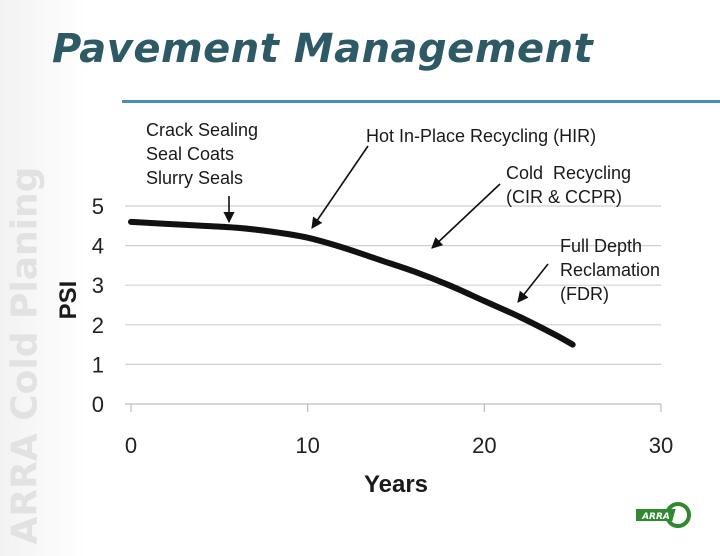 The image size is (720, 556). I want to click on y-tick-label: 1, so click(98, 364).